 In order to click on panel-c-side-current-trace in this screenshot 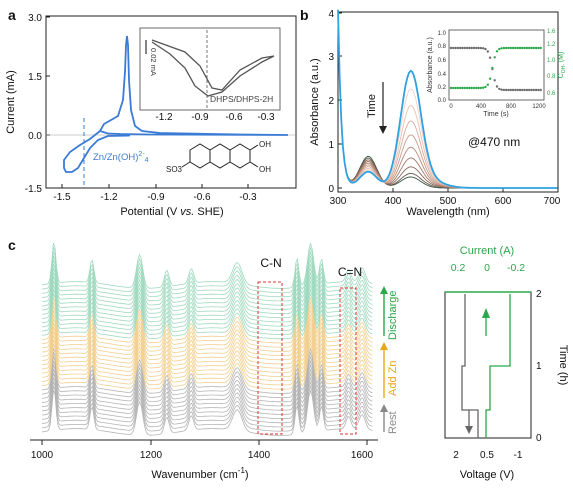, I will do `click(498, 366)`.